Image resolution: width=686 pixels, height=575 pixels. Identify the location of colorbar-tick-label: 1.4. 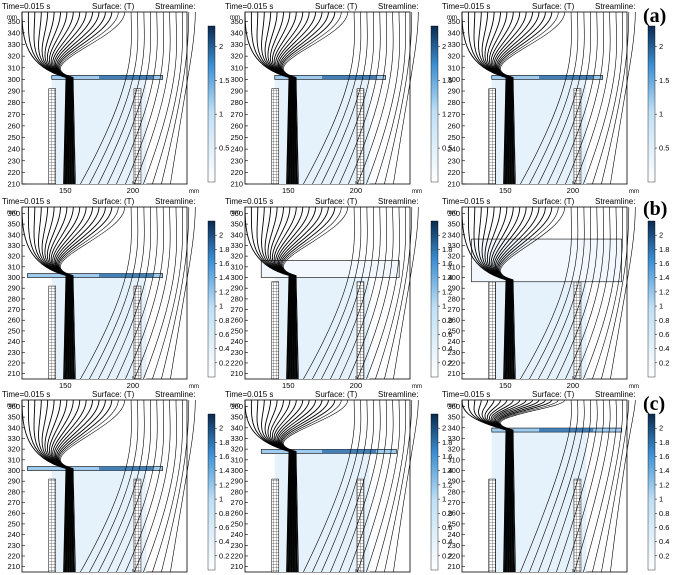
(224, 277).